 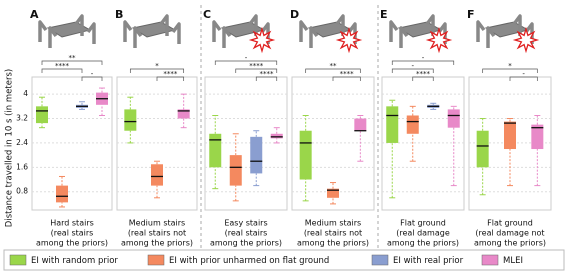 I want to click on panel-letter: B, so click(x=119, y=14).